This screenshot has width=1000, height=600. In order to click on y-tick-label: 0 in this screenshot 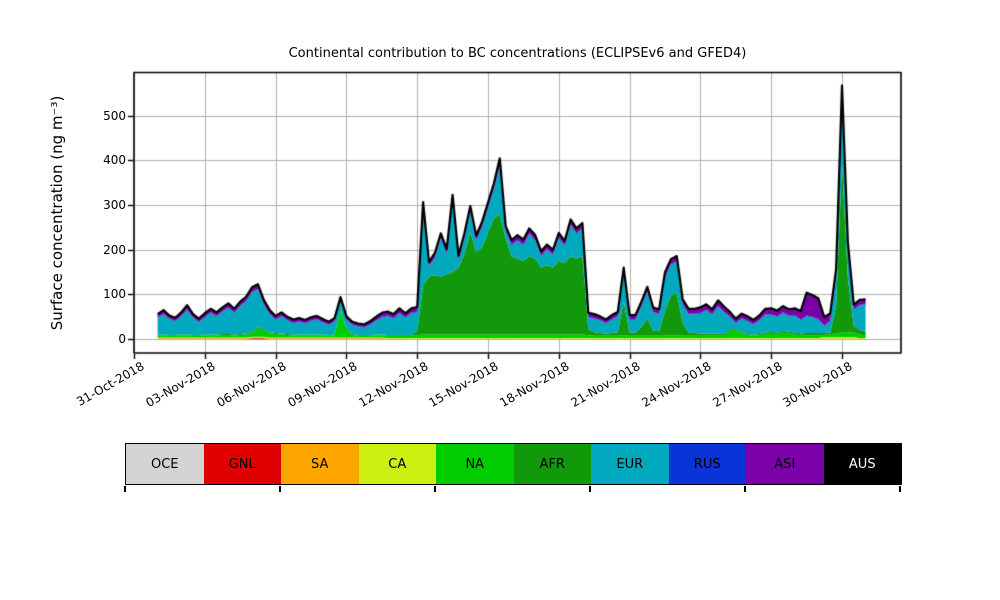, I will do `click(122, 339)`.